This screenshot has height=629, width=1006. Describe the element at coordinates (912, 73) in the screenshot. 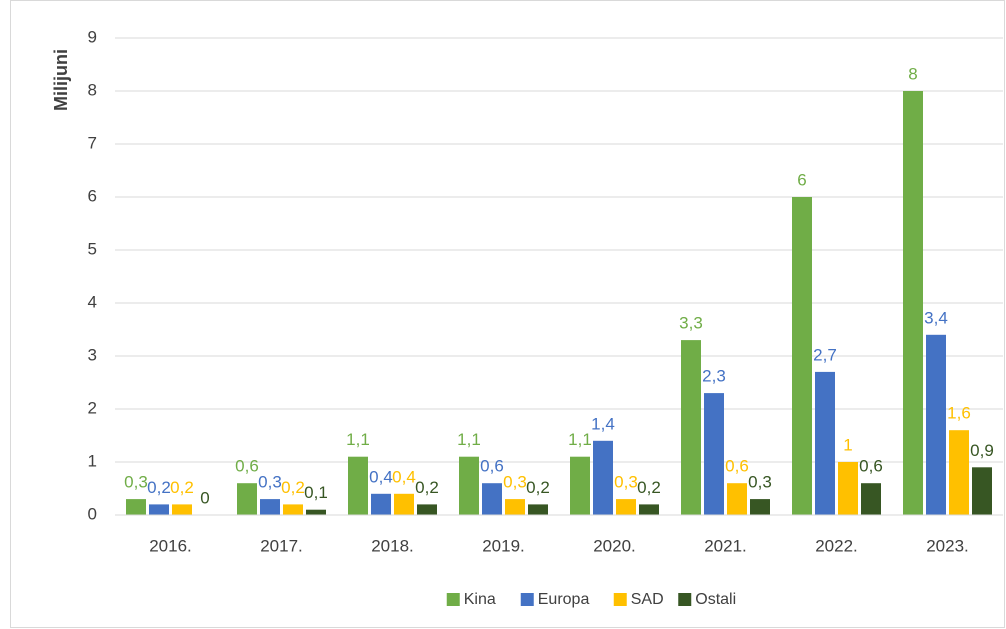

I see `data-label: 8` at that location.